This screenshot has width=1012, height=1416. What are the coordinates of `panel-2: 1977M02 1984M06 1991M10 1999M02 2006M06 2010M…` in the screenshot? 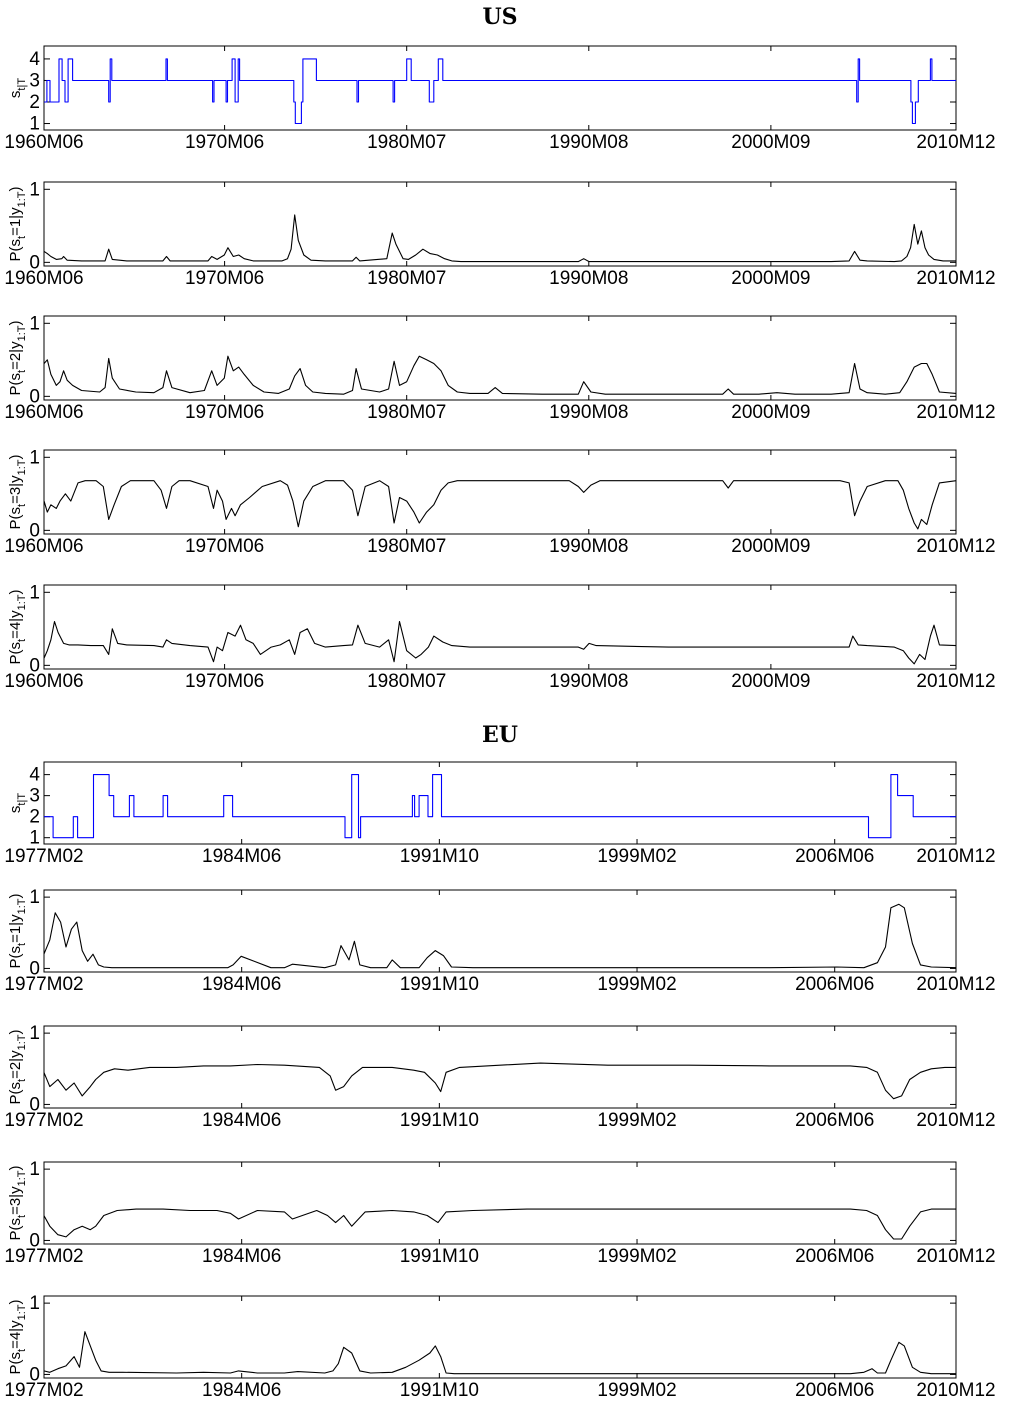 It's located at (499, 941).